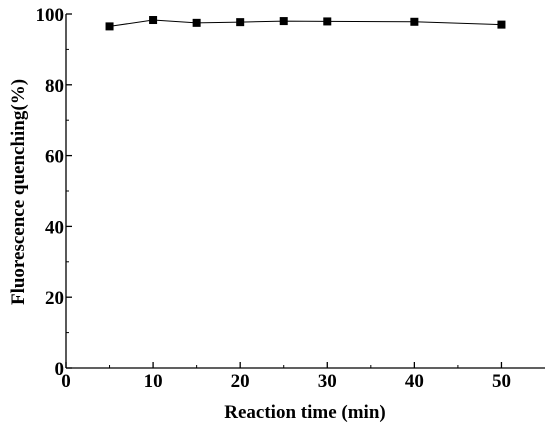 Image resolution: width=550 pixels, height=435 pixels. Describe the element at coordinates (240, 381) in the screenshot. I see `x-tick-label-20: 20` at that location.